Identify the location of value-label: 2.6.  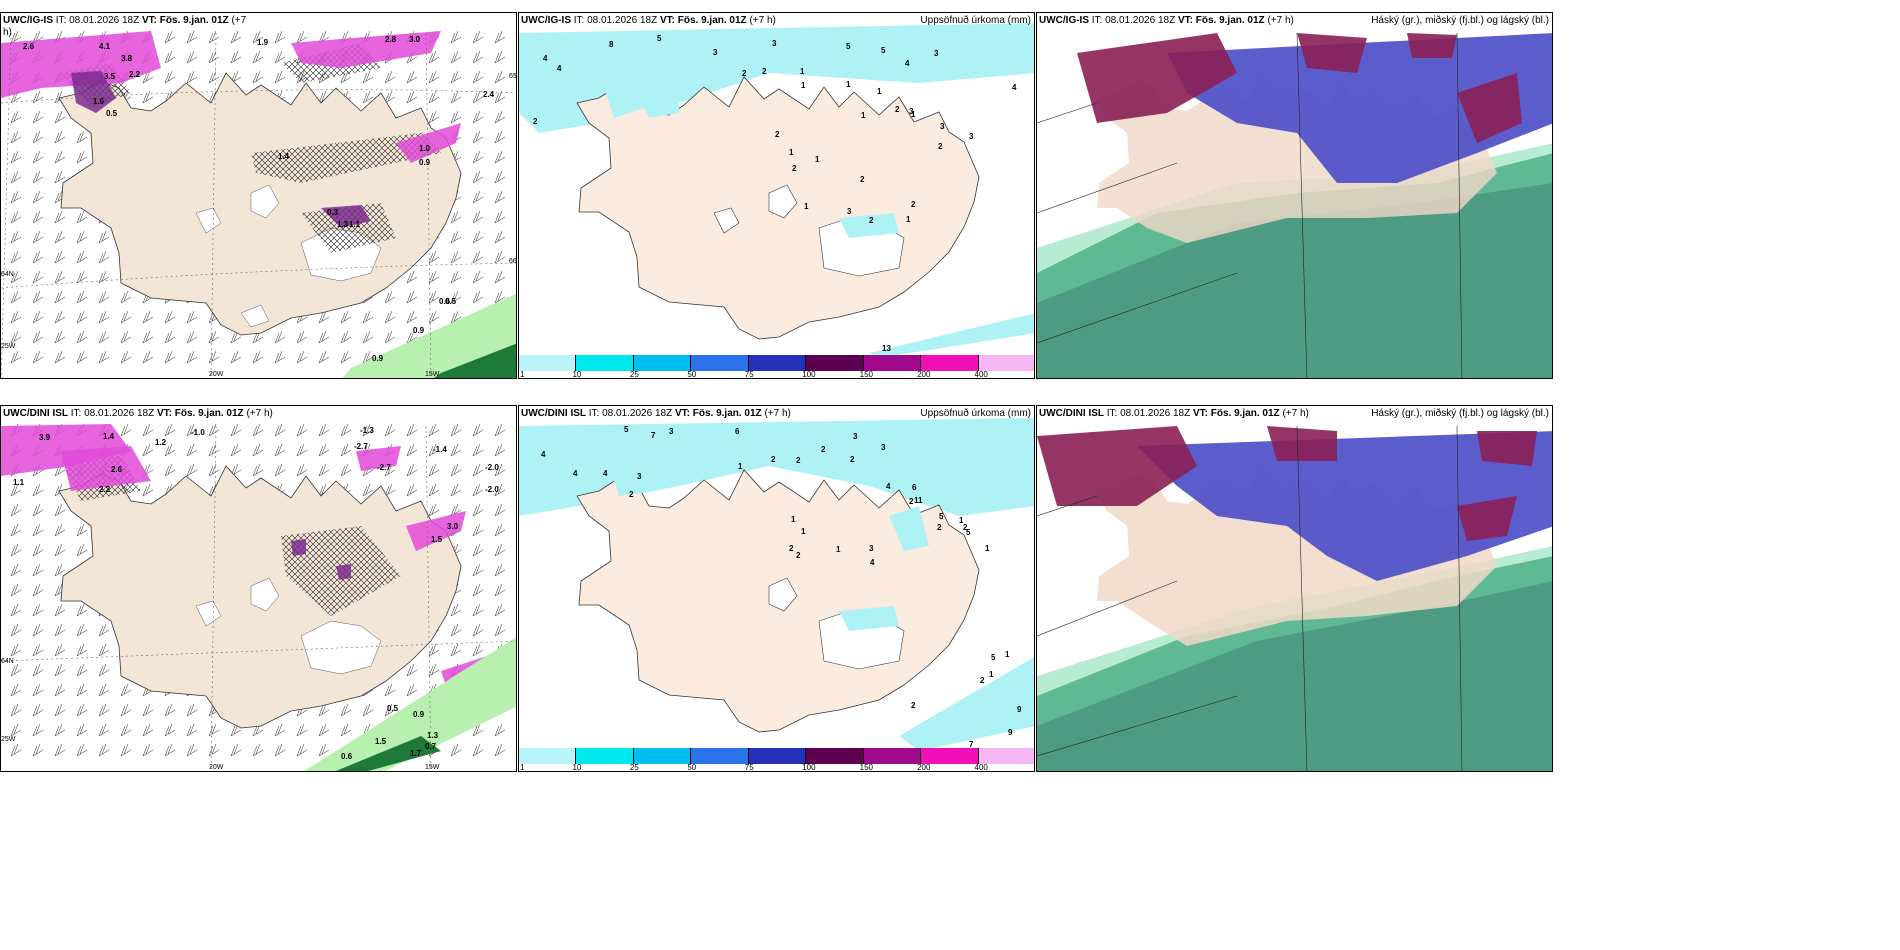
(117, 469).